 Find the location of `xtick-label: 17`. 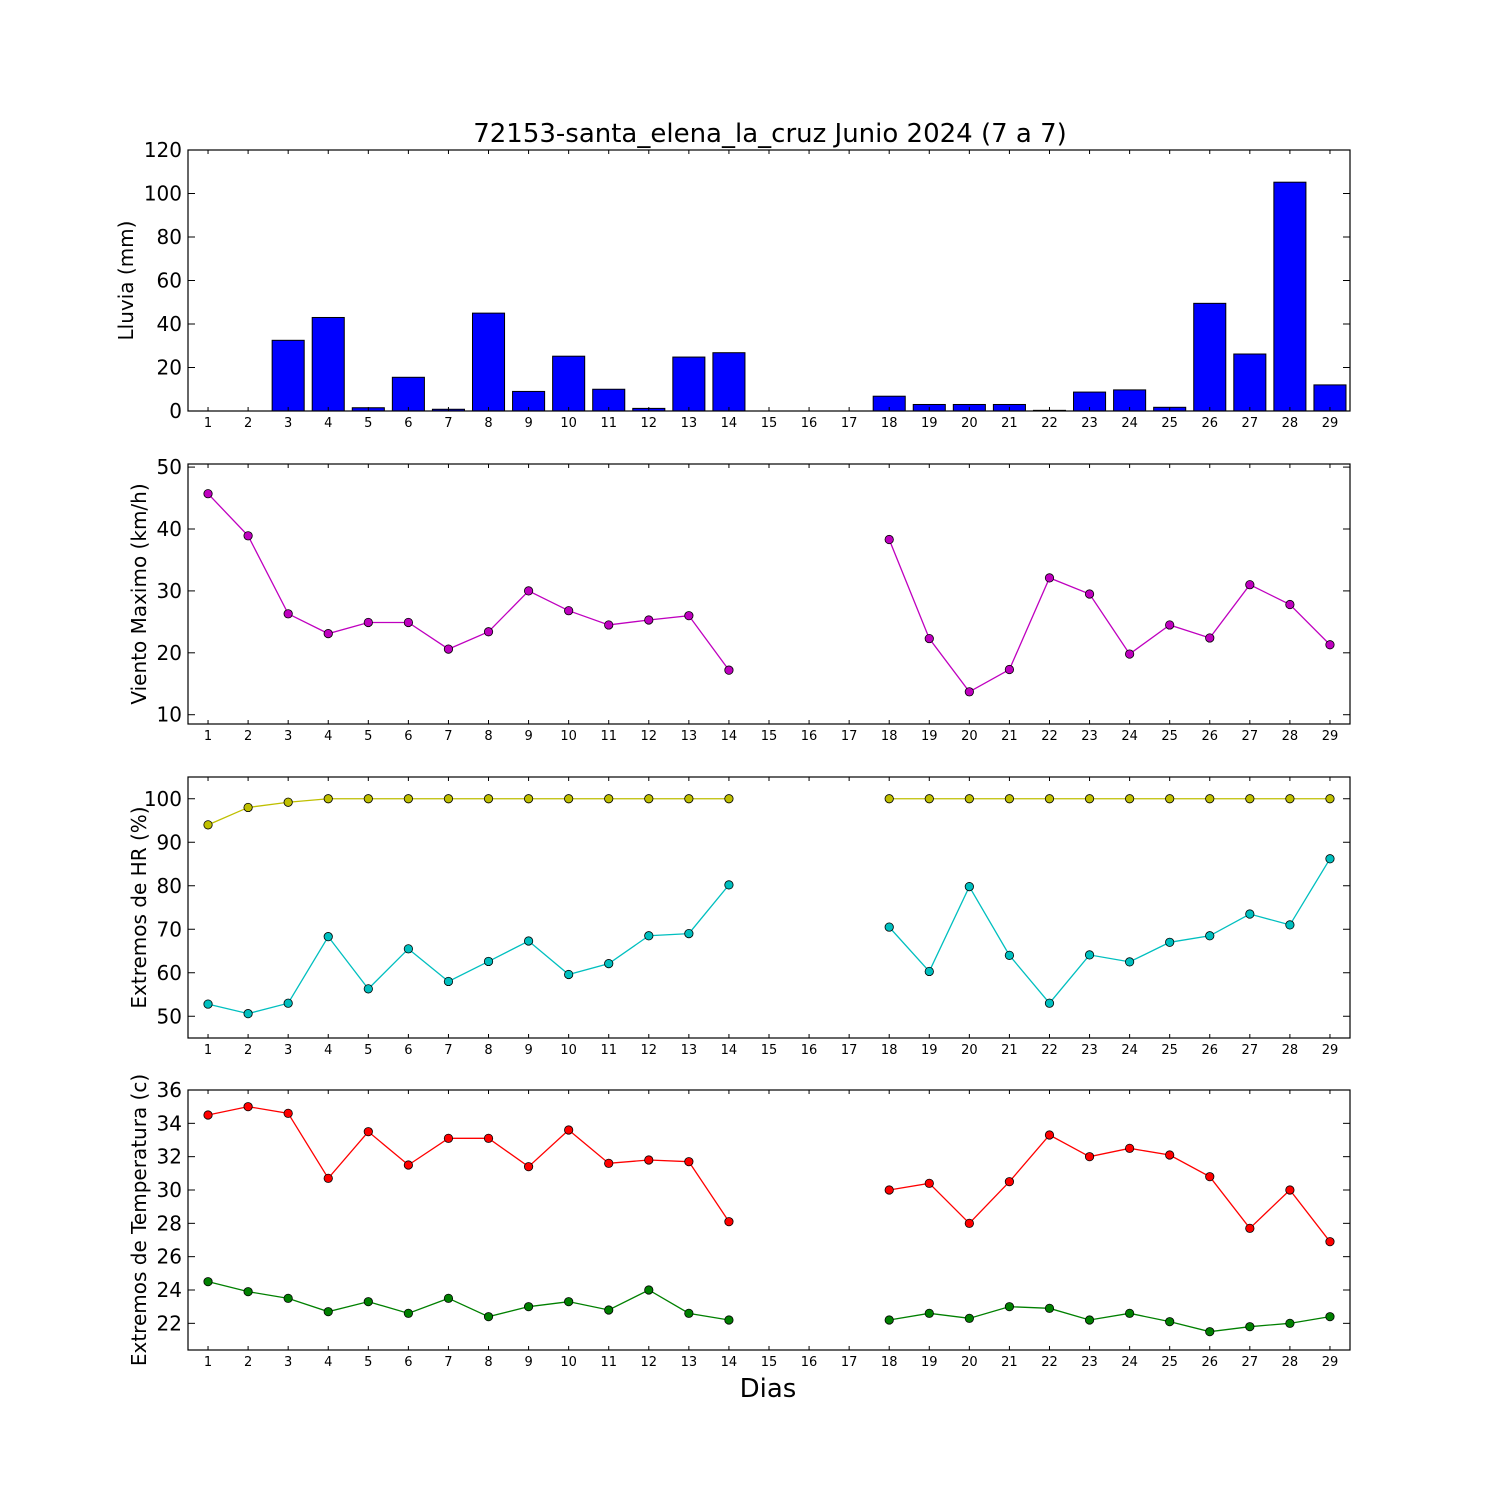

xtick-label: 17 is located at coordinates (849, 1362).